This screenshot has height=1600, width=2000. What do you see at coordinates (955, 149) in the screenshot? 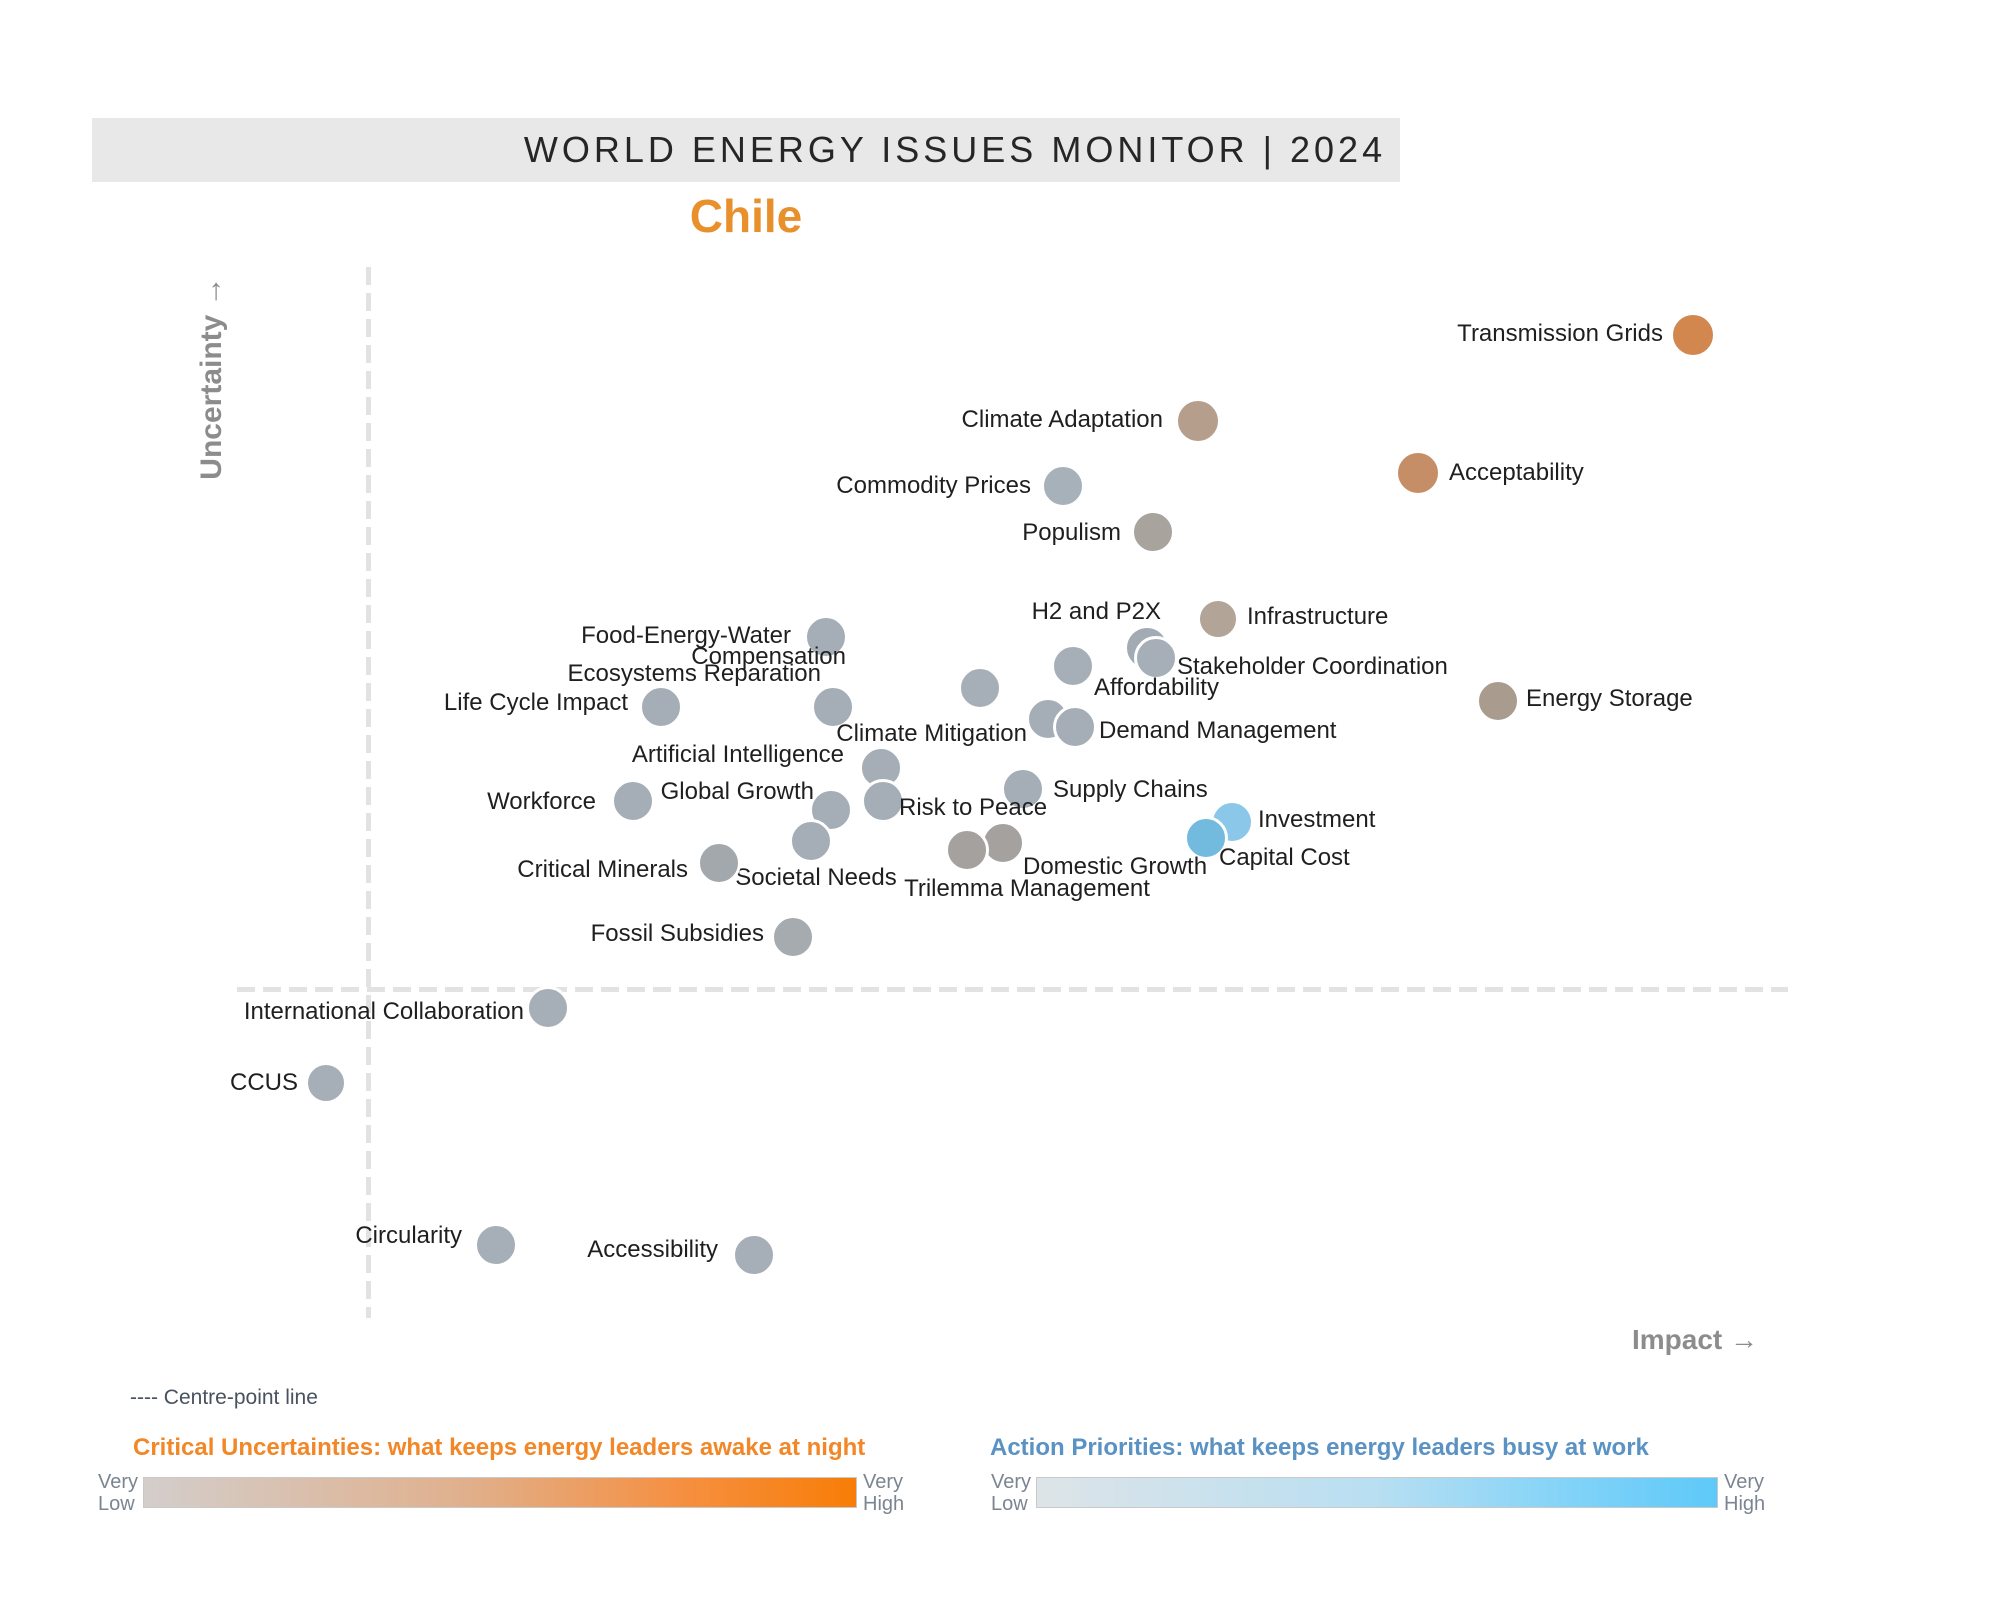
I see `page-title: WORLD ENERGY ISSUES MONITOR | 2024` at bounding box center [955, 149].